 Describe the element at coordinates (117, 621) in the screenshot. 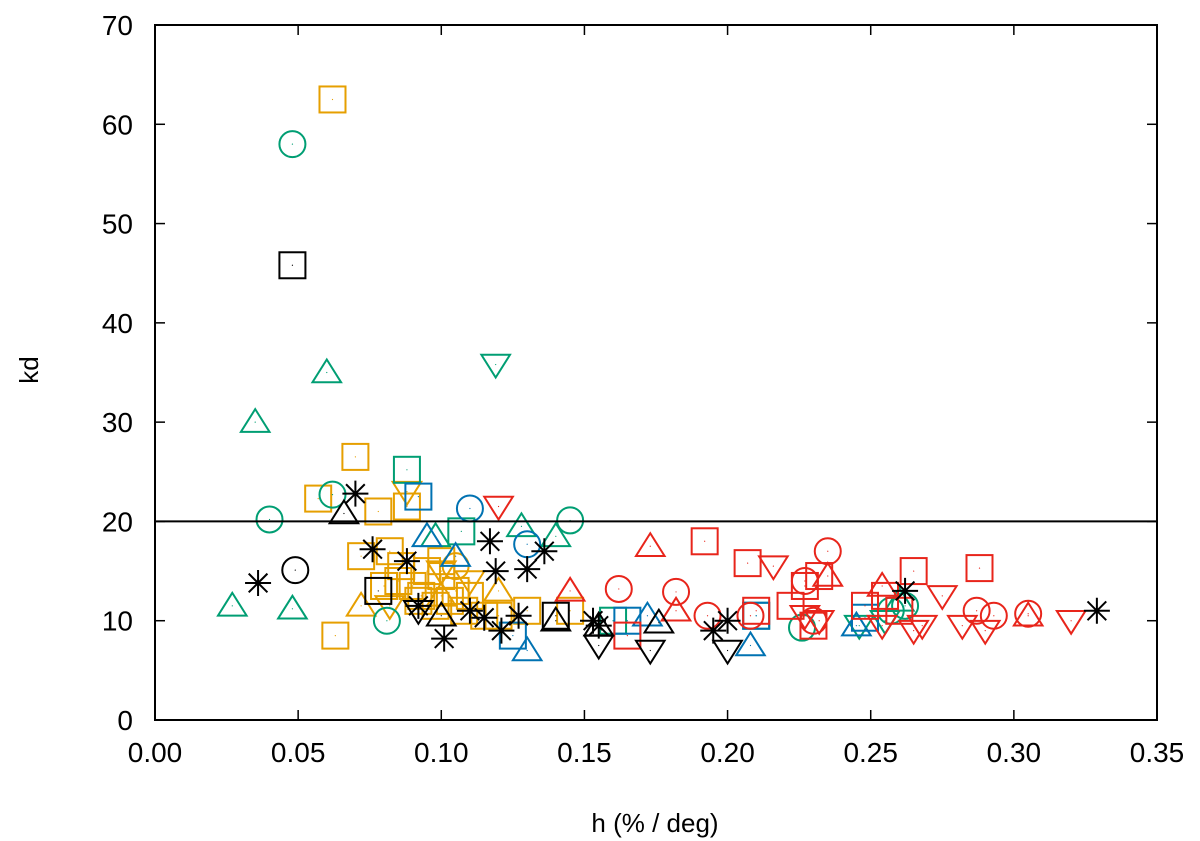

I see `y-tick-label: 10` at that location.